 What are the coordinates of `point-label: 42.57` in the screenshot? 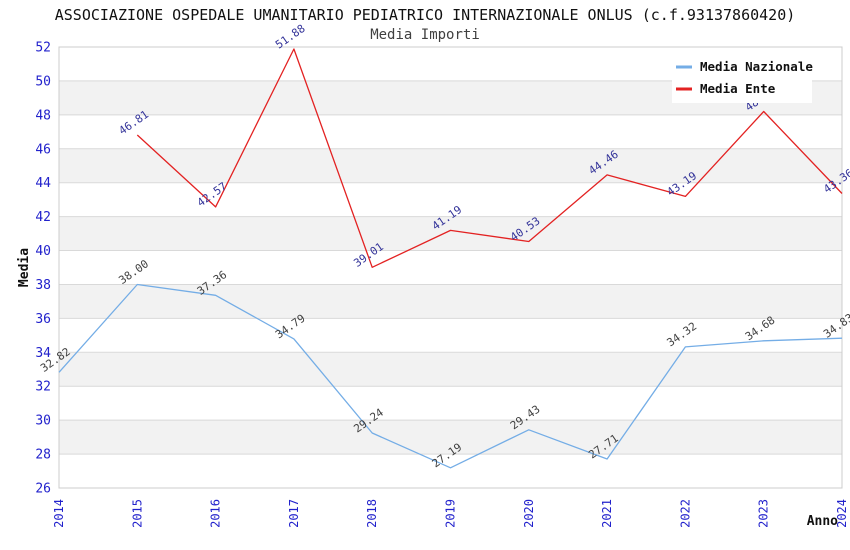 It's located at (212, 195).